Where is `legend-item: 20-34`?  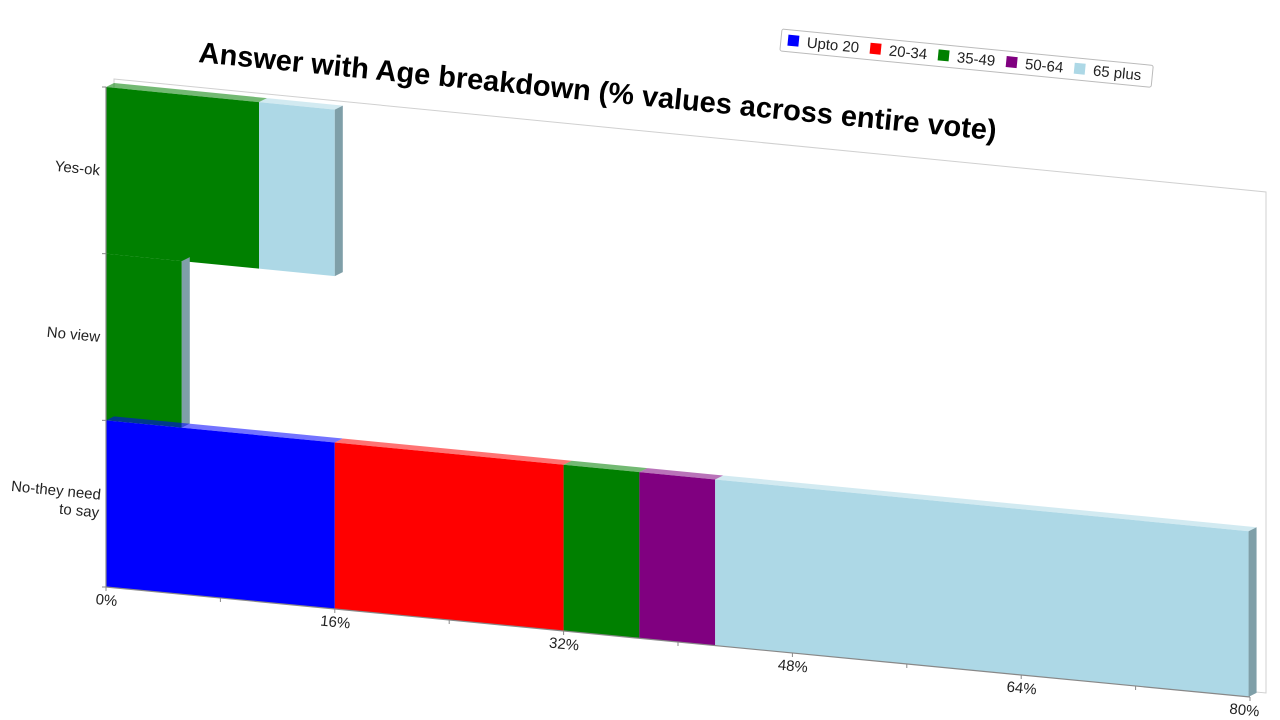 legend-item: 20-34 is located at coordinates (898, 53).